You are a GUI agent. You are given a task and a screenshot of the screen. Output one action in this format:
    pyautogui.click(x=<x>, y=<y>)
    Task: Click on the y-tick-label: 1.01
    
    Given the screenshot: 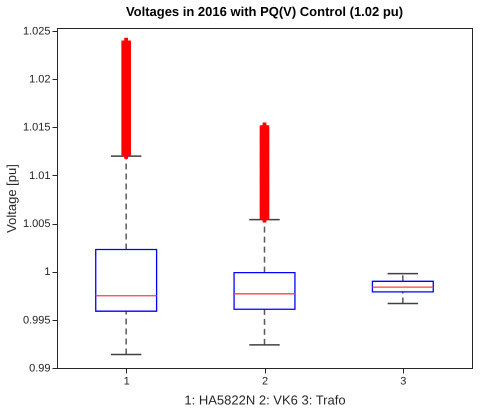 What is the action you would take?
    pyautogui.click(x=39, y=176)
    